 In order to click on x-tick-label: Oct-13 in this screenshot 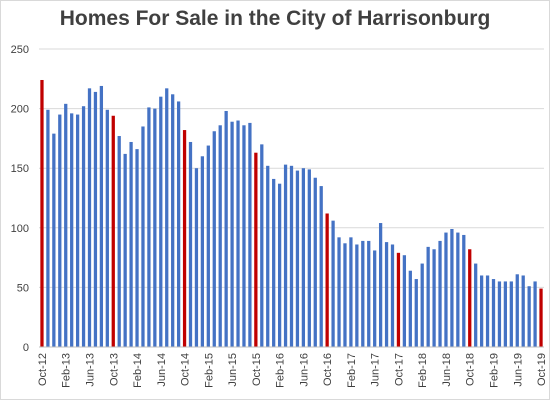, I will do `click(114, 369)`.